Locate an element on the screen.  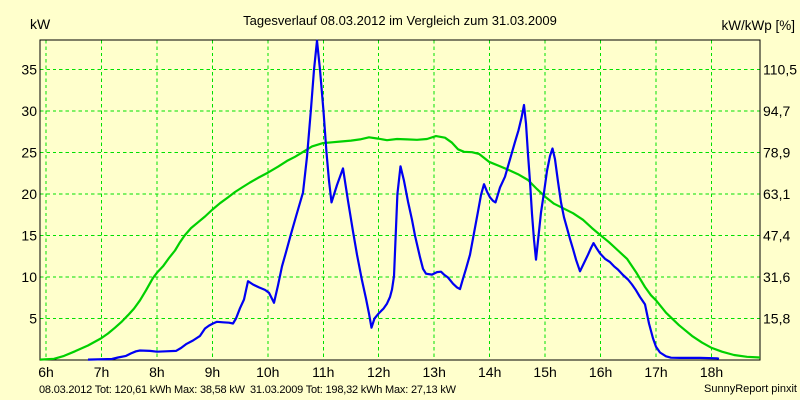
svg-text: 9h is located at coordinates (213, 372).